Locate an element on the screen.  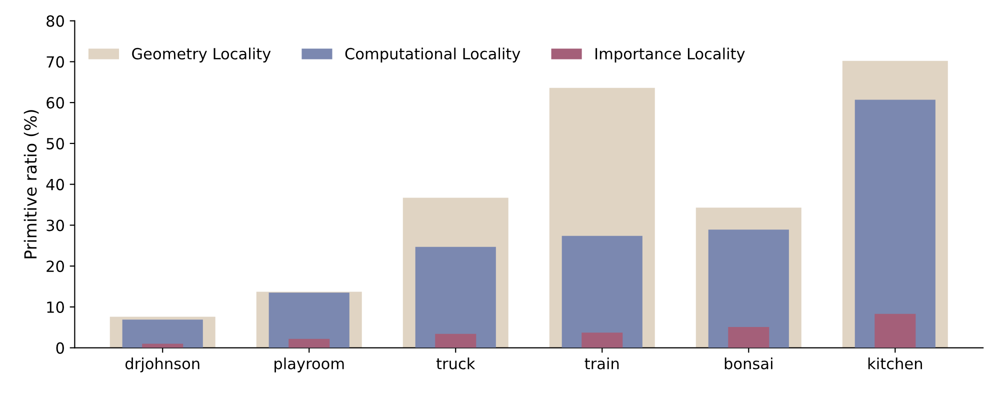
legend-label: Importance Locality is located at coordinates (670, 55).